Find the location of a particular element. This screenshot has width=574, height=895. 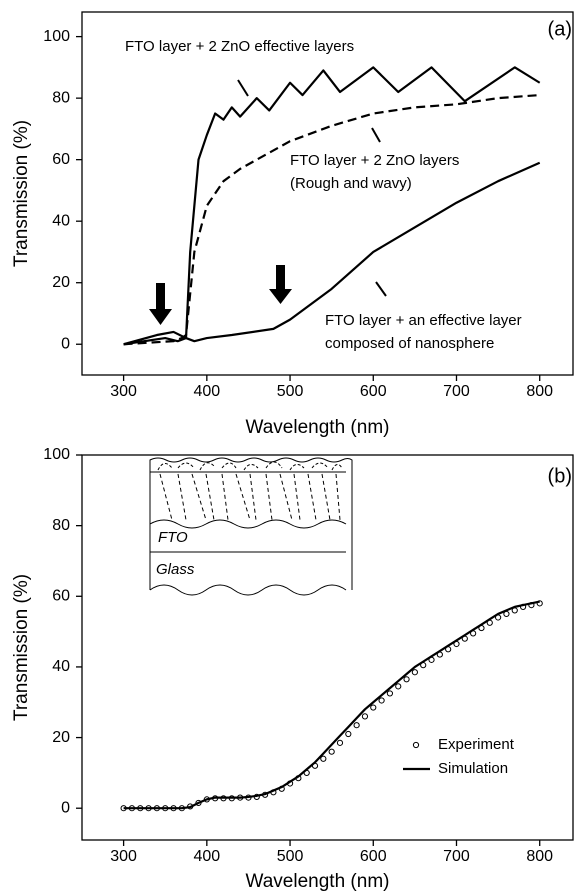

annotation: FTO layer + an effective layer is located at coordinates (423, 320).